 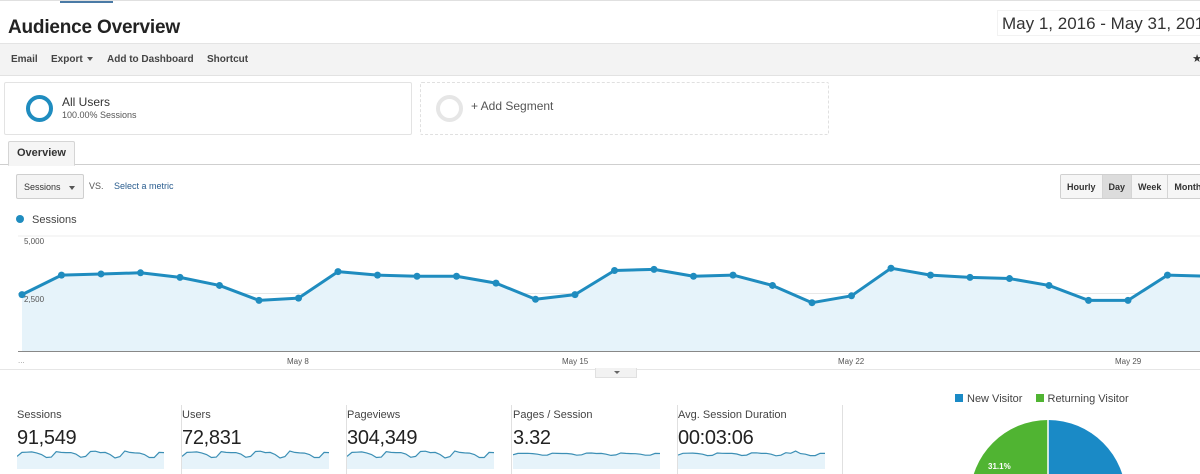 I want to click on email-button: Email, so click(x=24, y=59).